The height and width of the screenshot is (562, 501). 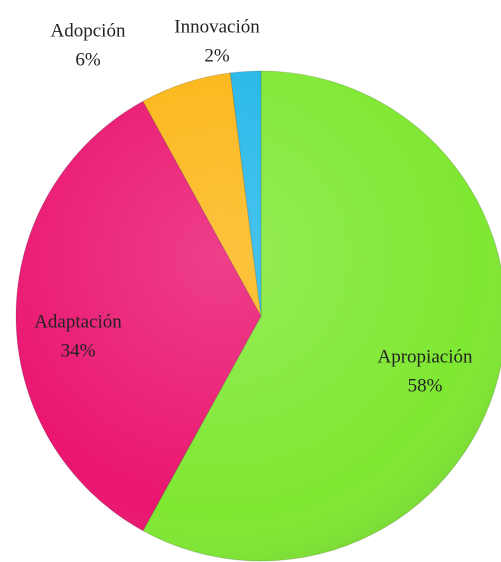 What do you see at coordinates (78, 321) in the screenshot?
I see `slice-category-label: Adaptación` at bounding box center [78, 321].